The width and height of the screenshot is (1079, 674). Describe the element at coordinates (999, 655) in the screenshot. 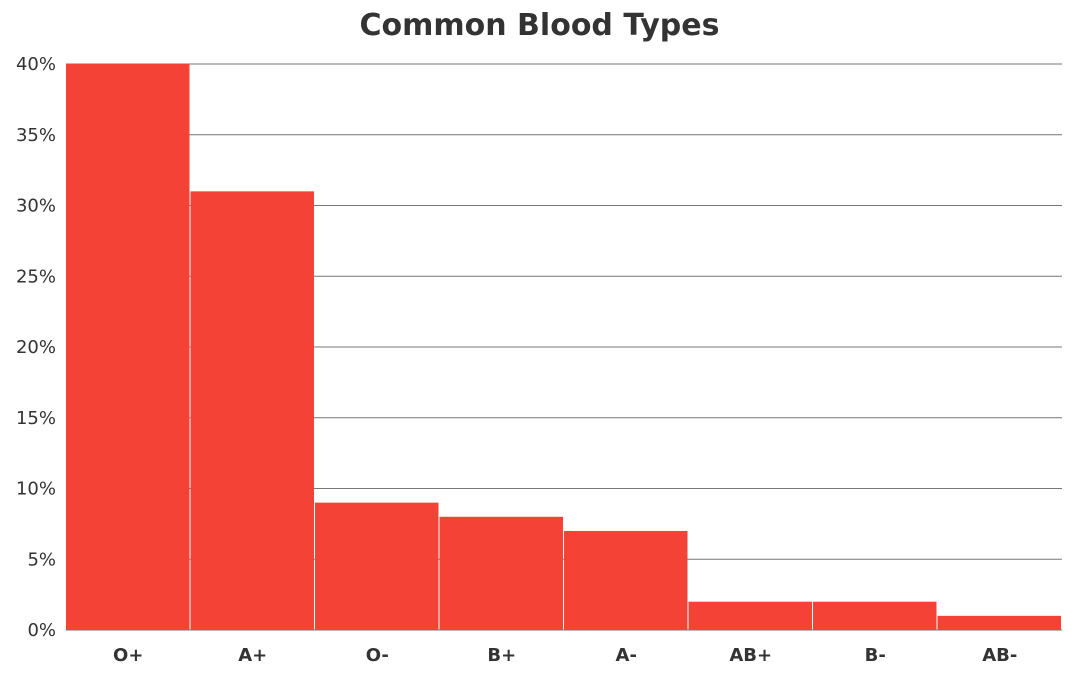

I see `x-tick-label: AB-` at that location.